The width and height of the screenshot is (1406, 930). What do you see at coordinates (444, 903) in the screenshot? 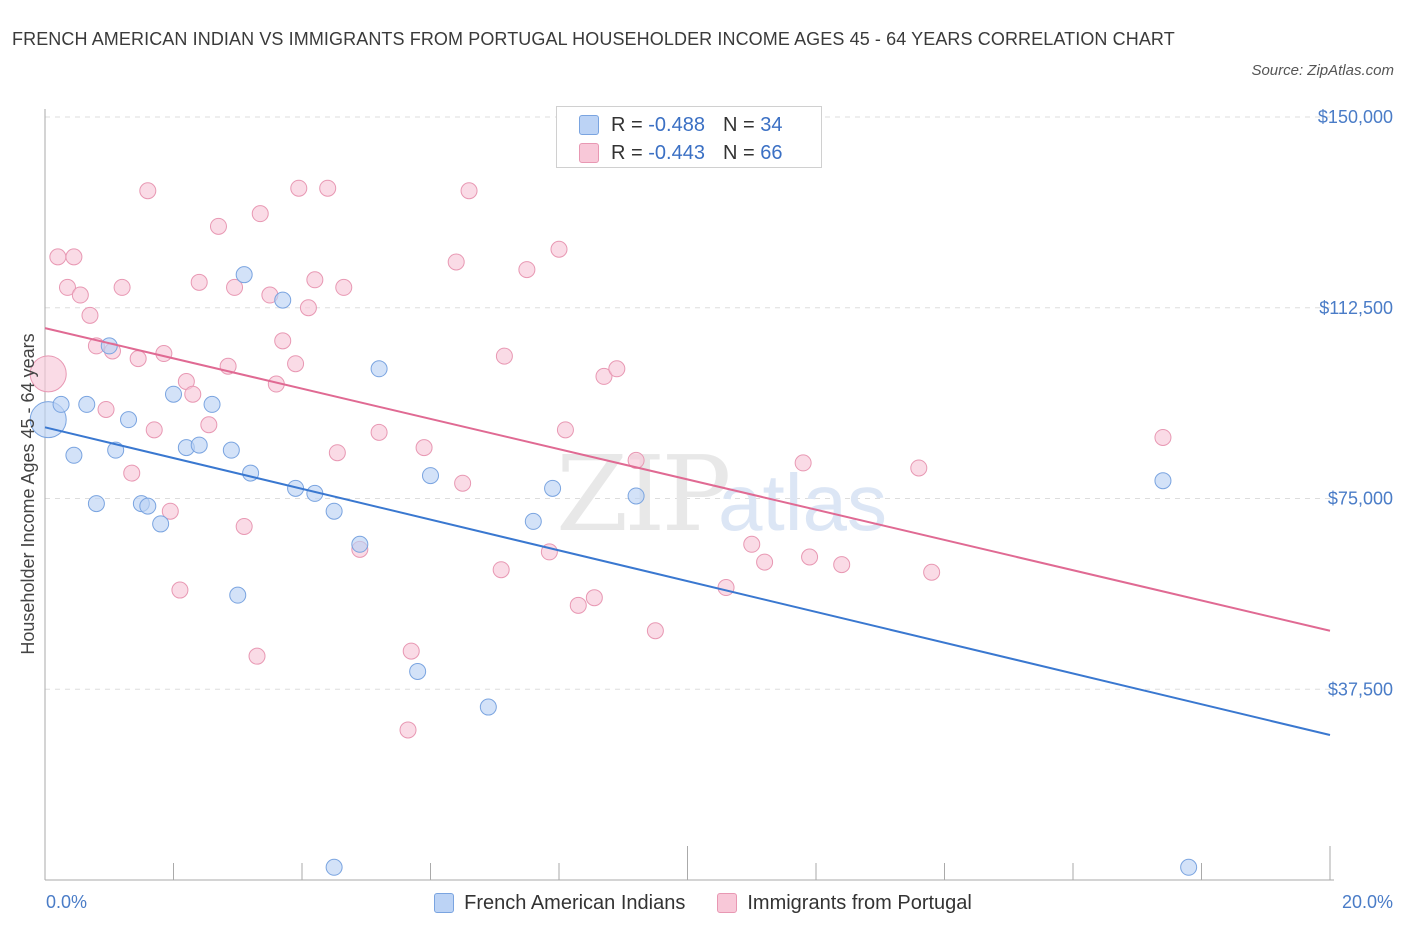
I see `series-legend-swatch-blue` at bounding box center [444, 903].